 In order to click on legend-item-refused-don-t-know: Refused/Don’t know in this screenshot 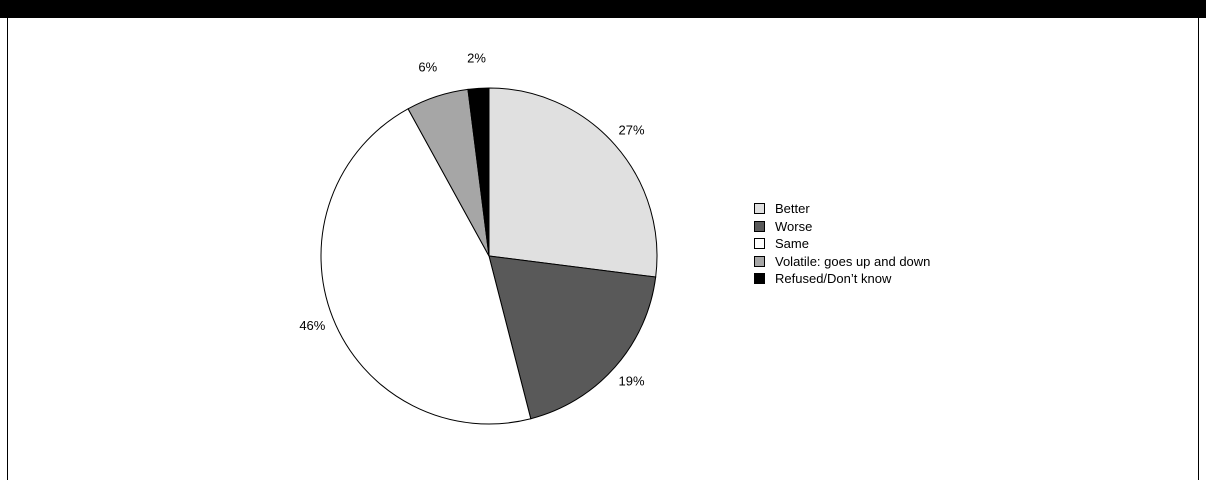, I will do `click(842, 279)`.